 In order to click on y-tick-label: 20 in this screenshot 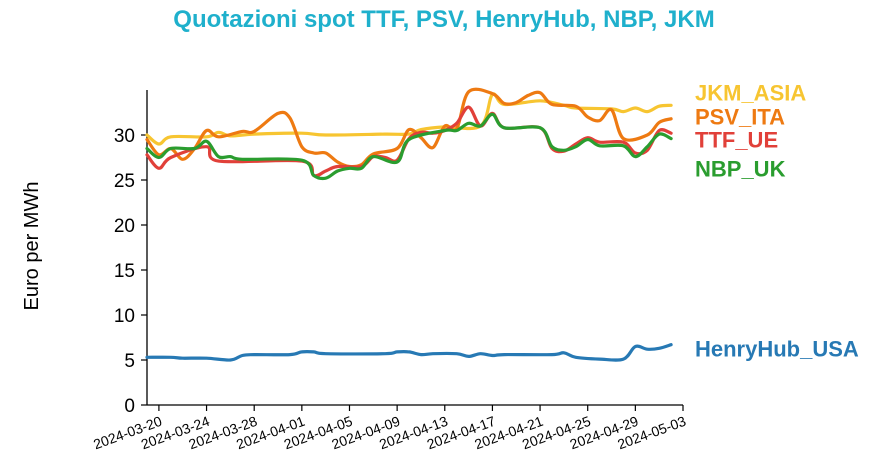, I will do `click(124, 226)`.